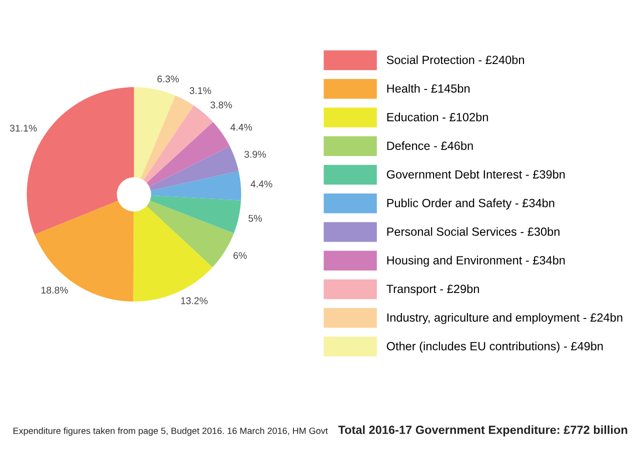  Describe the element at coordinates (476, 261) in the screenshot. I see `legend-label: Housing and Environment - £34bn` at that location.